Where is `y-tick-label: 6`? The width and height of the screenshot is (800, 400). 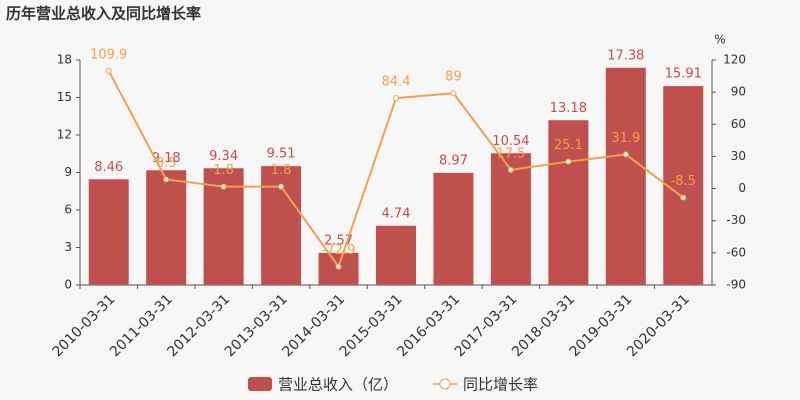
y-tick-label: 6 is located at coordinates (68, 210).